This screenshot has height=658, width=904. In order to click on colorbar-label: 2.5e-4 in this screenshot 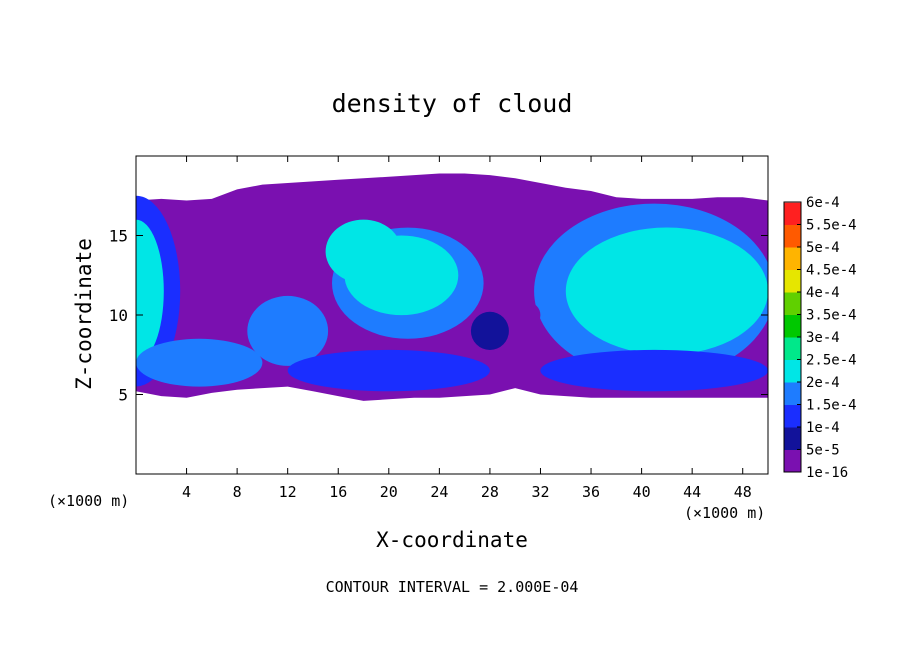, I will do `click(831, 361)`.